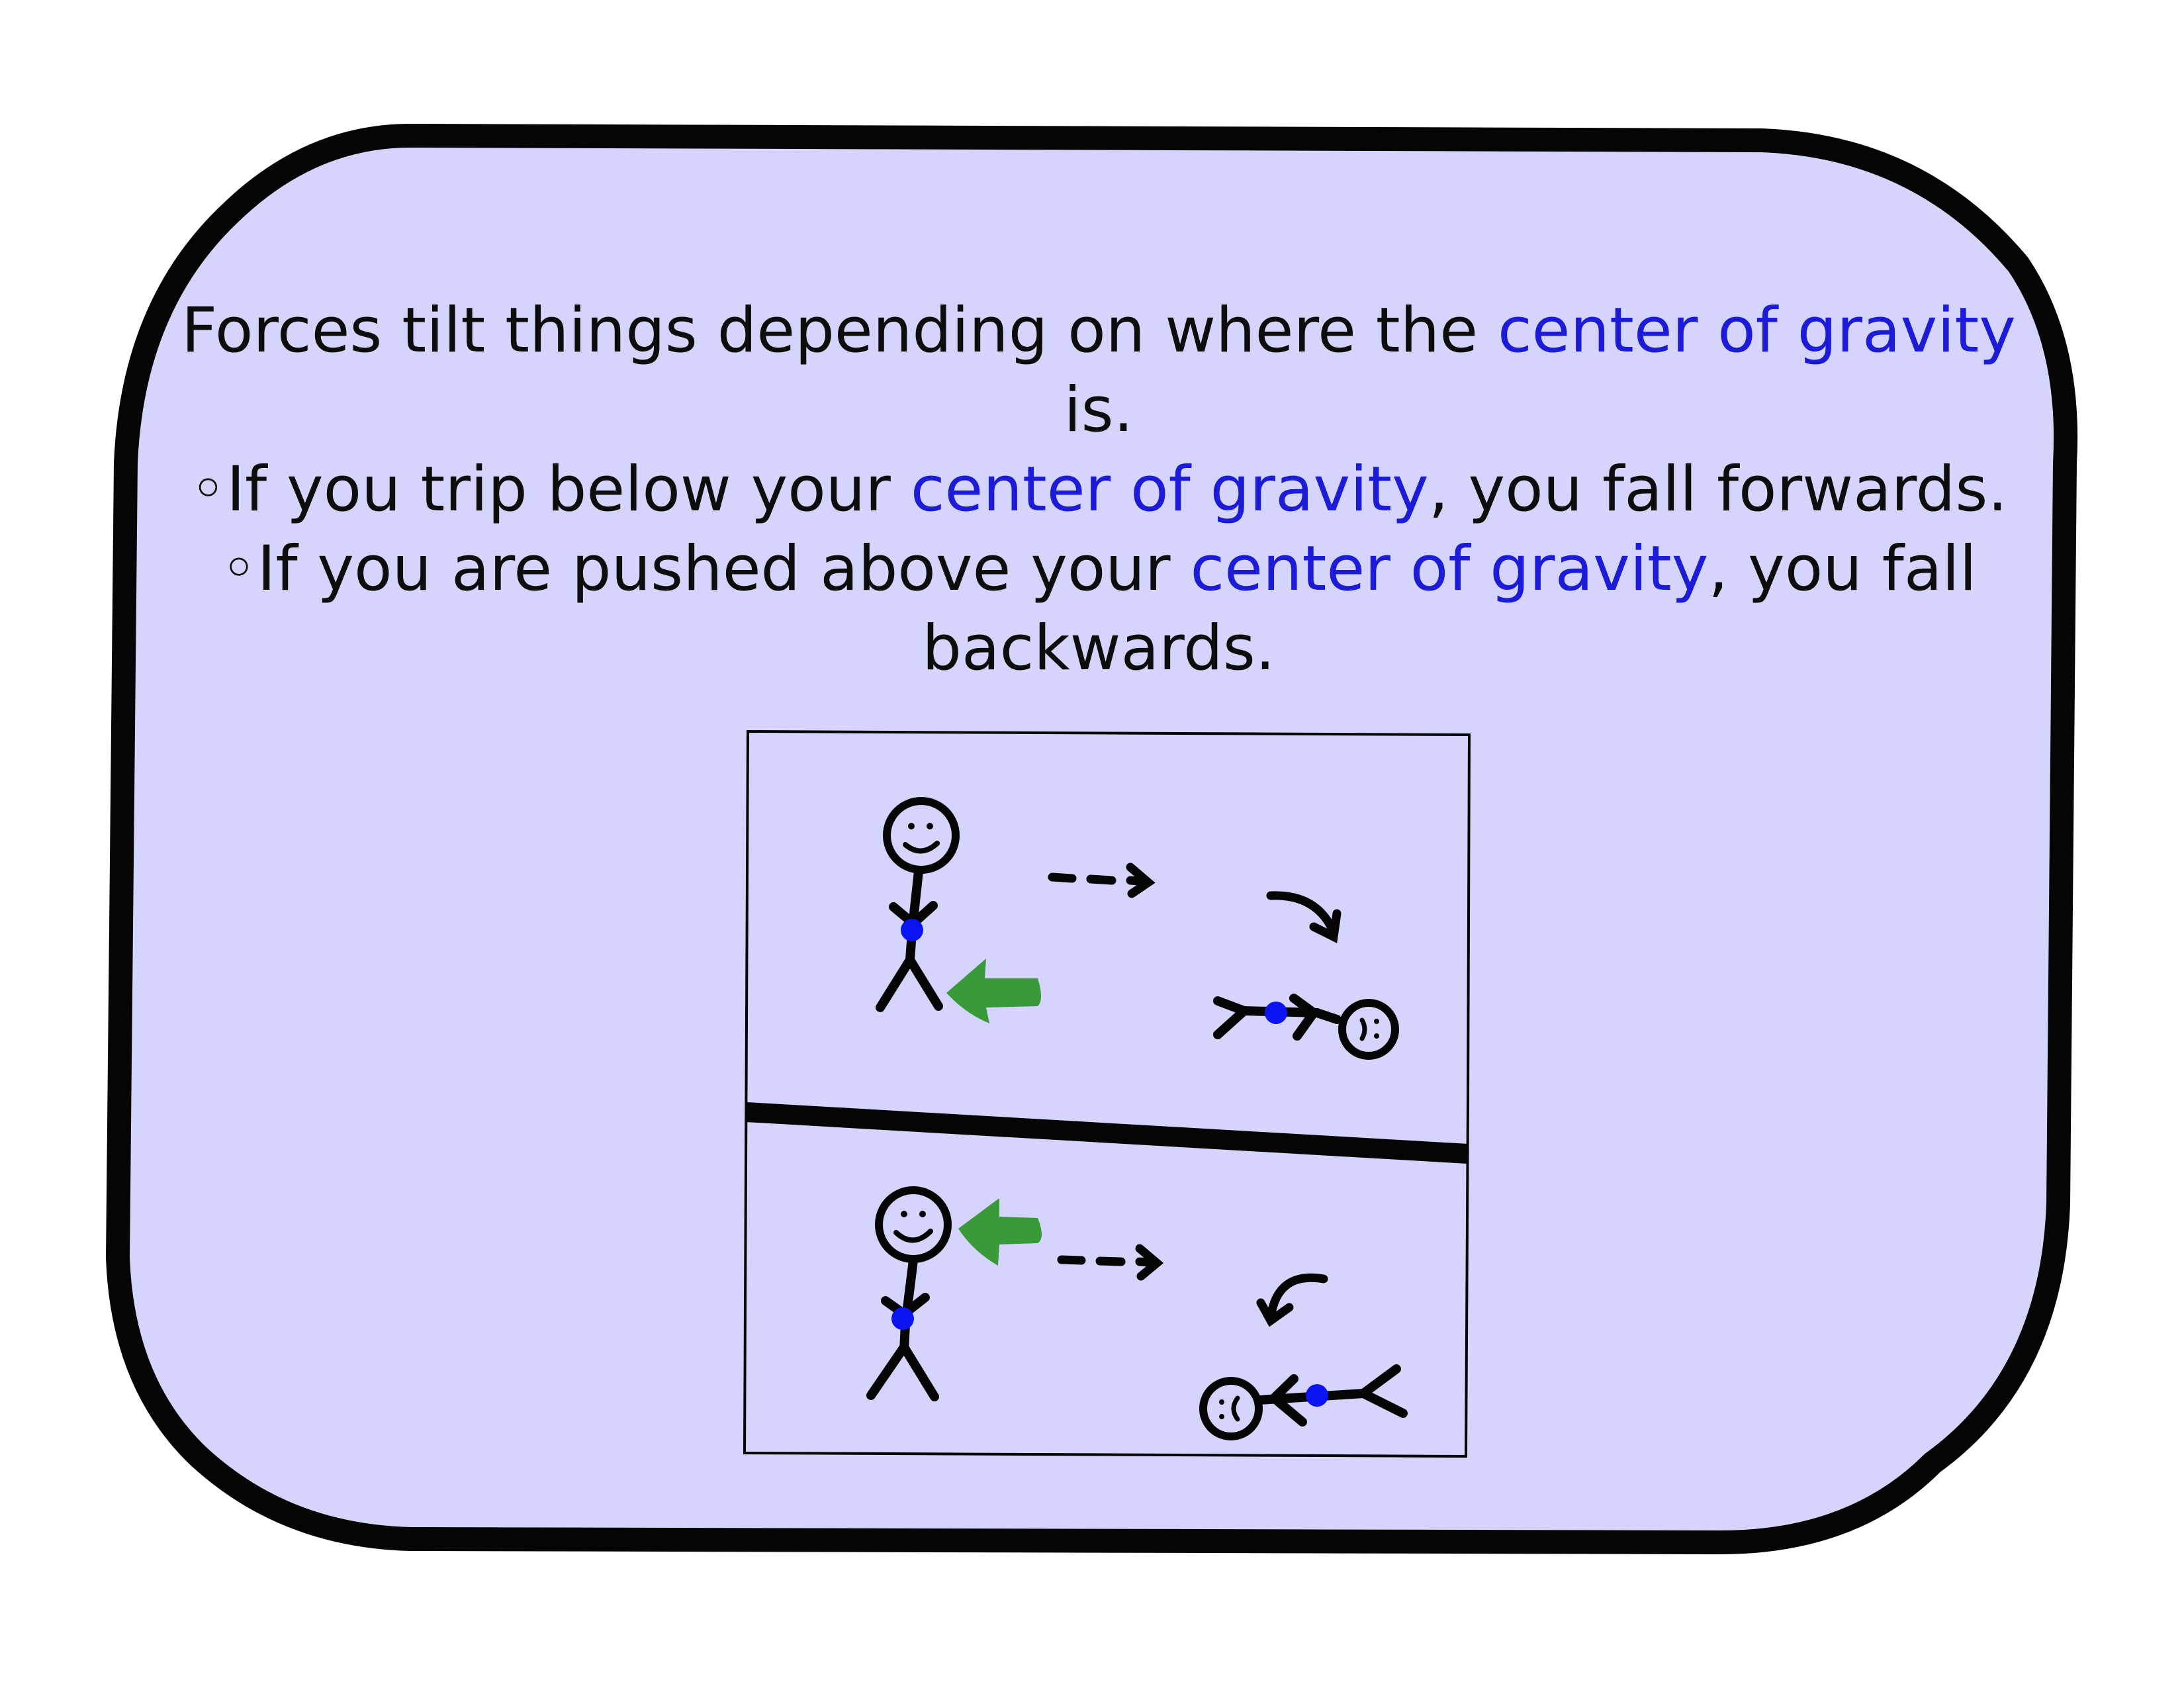 Image resolution: width=2184 pixels, height=1688 pixels. What do you see at coordinates (1718, 489) in the screenshot?
I see `bullet1-after: , you fall forwards.` at bounding box center [1718, 489].